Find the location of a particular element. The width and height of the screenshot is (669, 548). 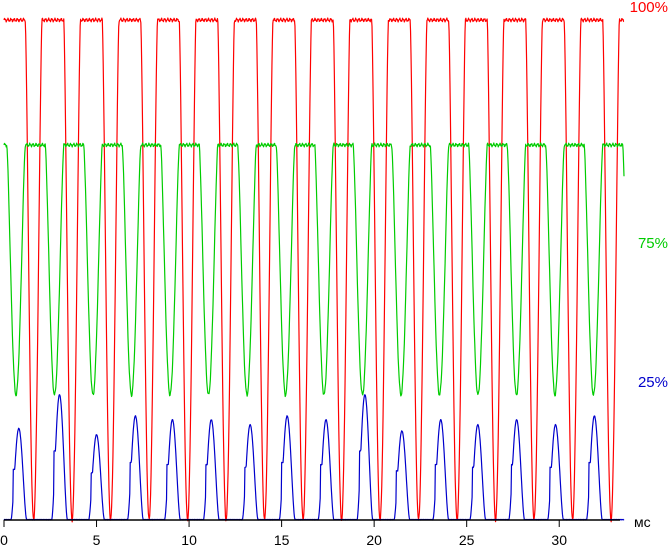

ticks-layer: 0 5 10 15 20 25 30 is located at coordinates (283, 534).